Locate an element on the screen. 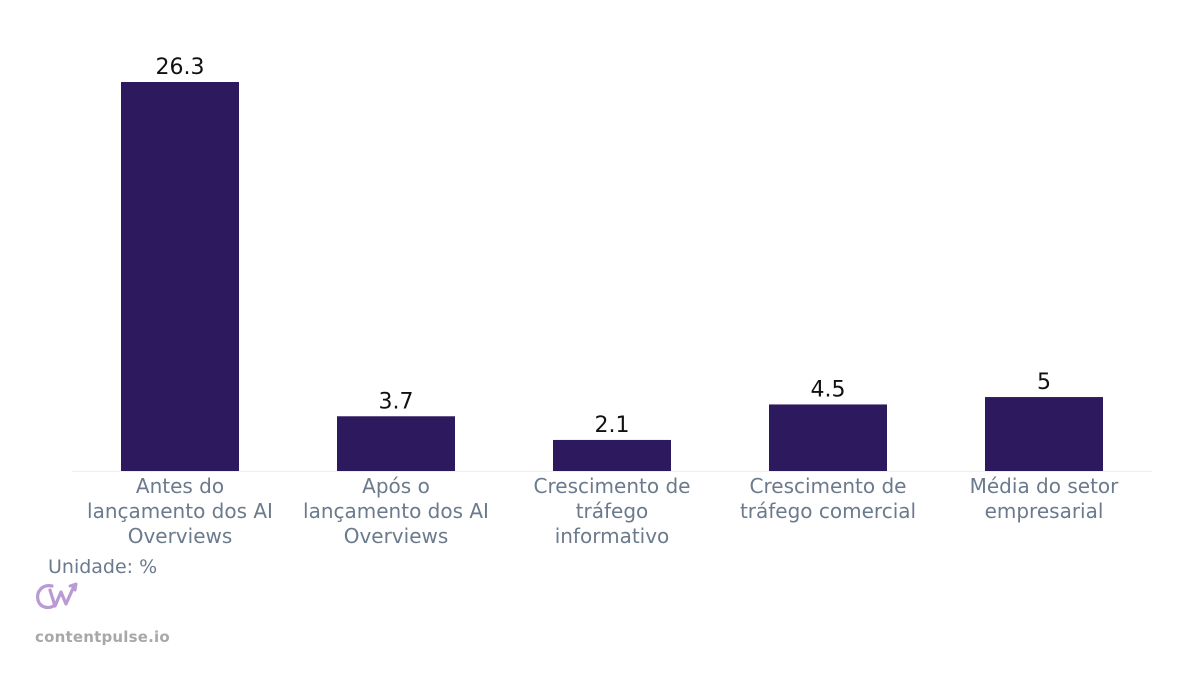 This screenshot has height=675, width=1200. tick-label-line: tráfego comercial is located at coordinates (828, 511).